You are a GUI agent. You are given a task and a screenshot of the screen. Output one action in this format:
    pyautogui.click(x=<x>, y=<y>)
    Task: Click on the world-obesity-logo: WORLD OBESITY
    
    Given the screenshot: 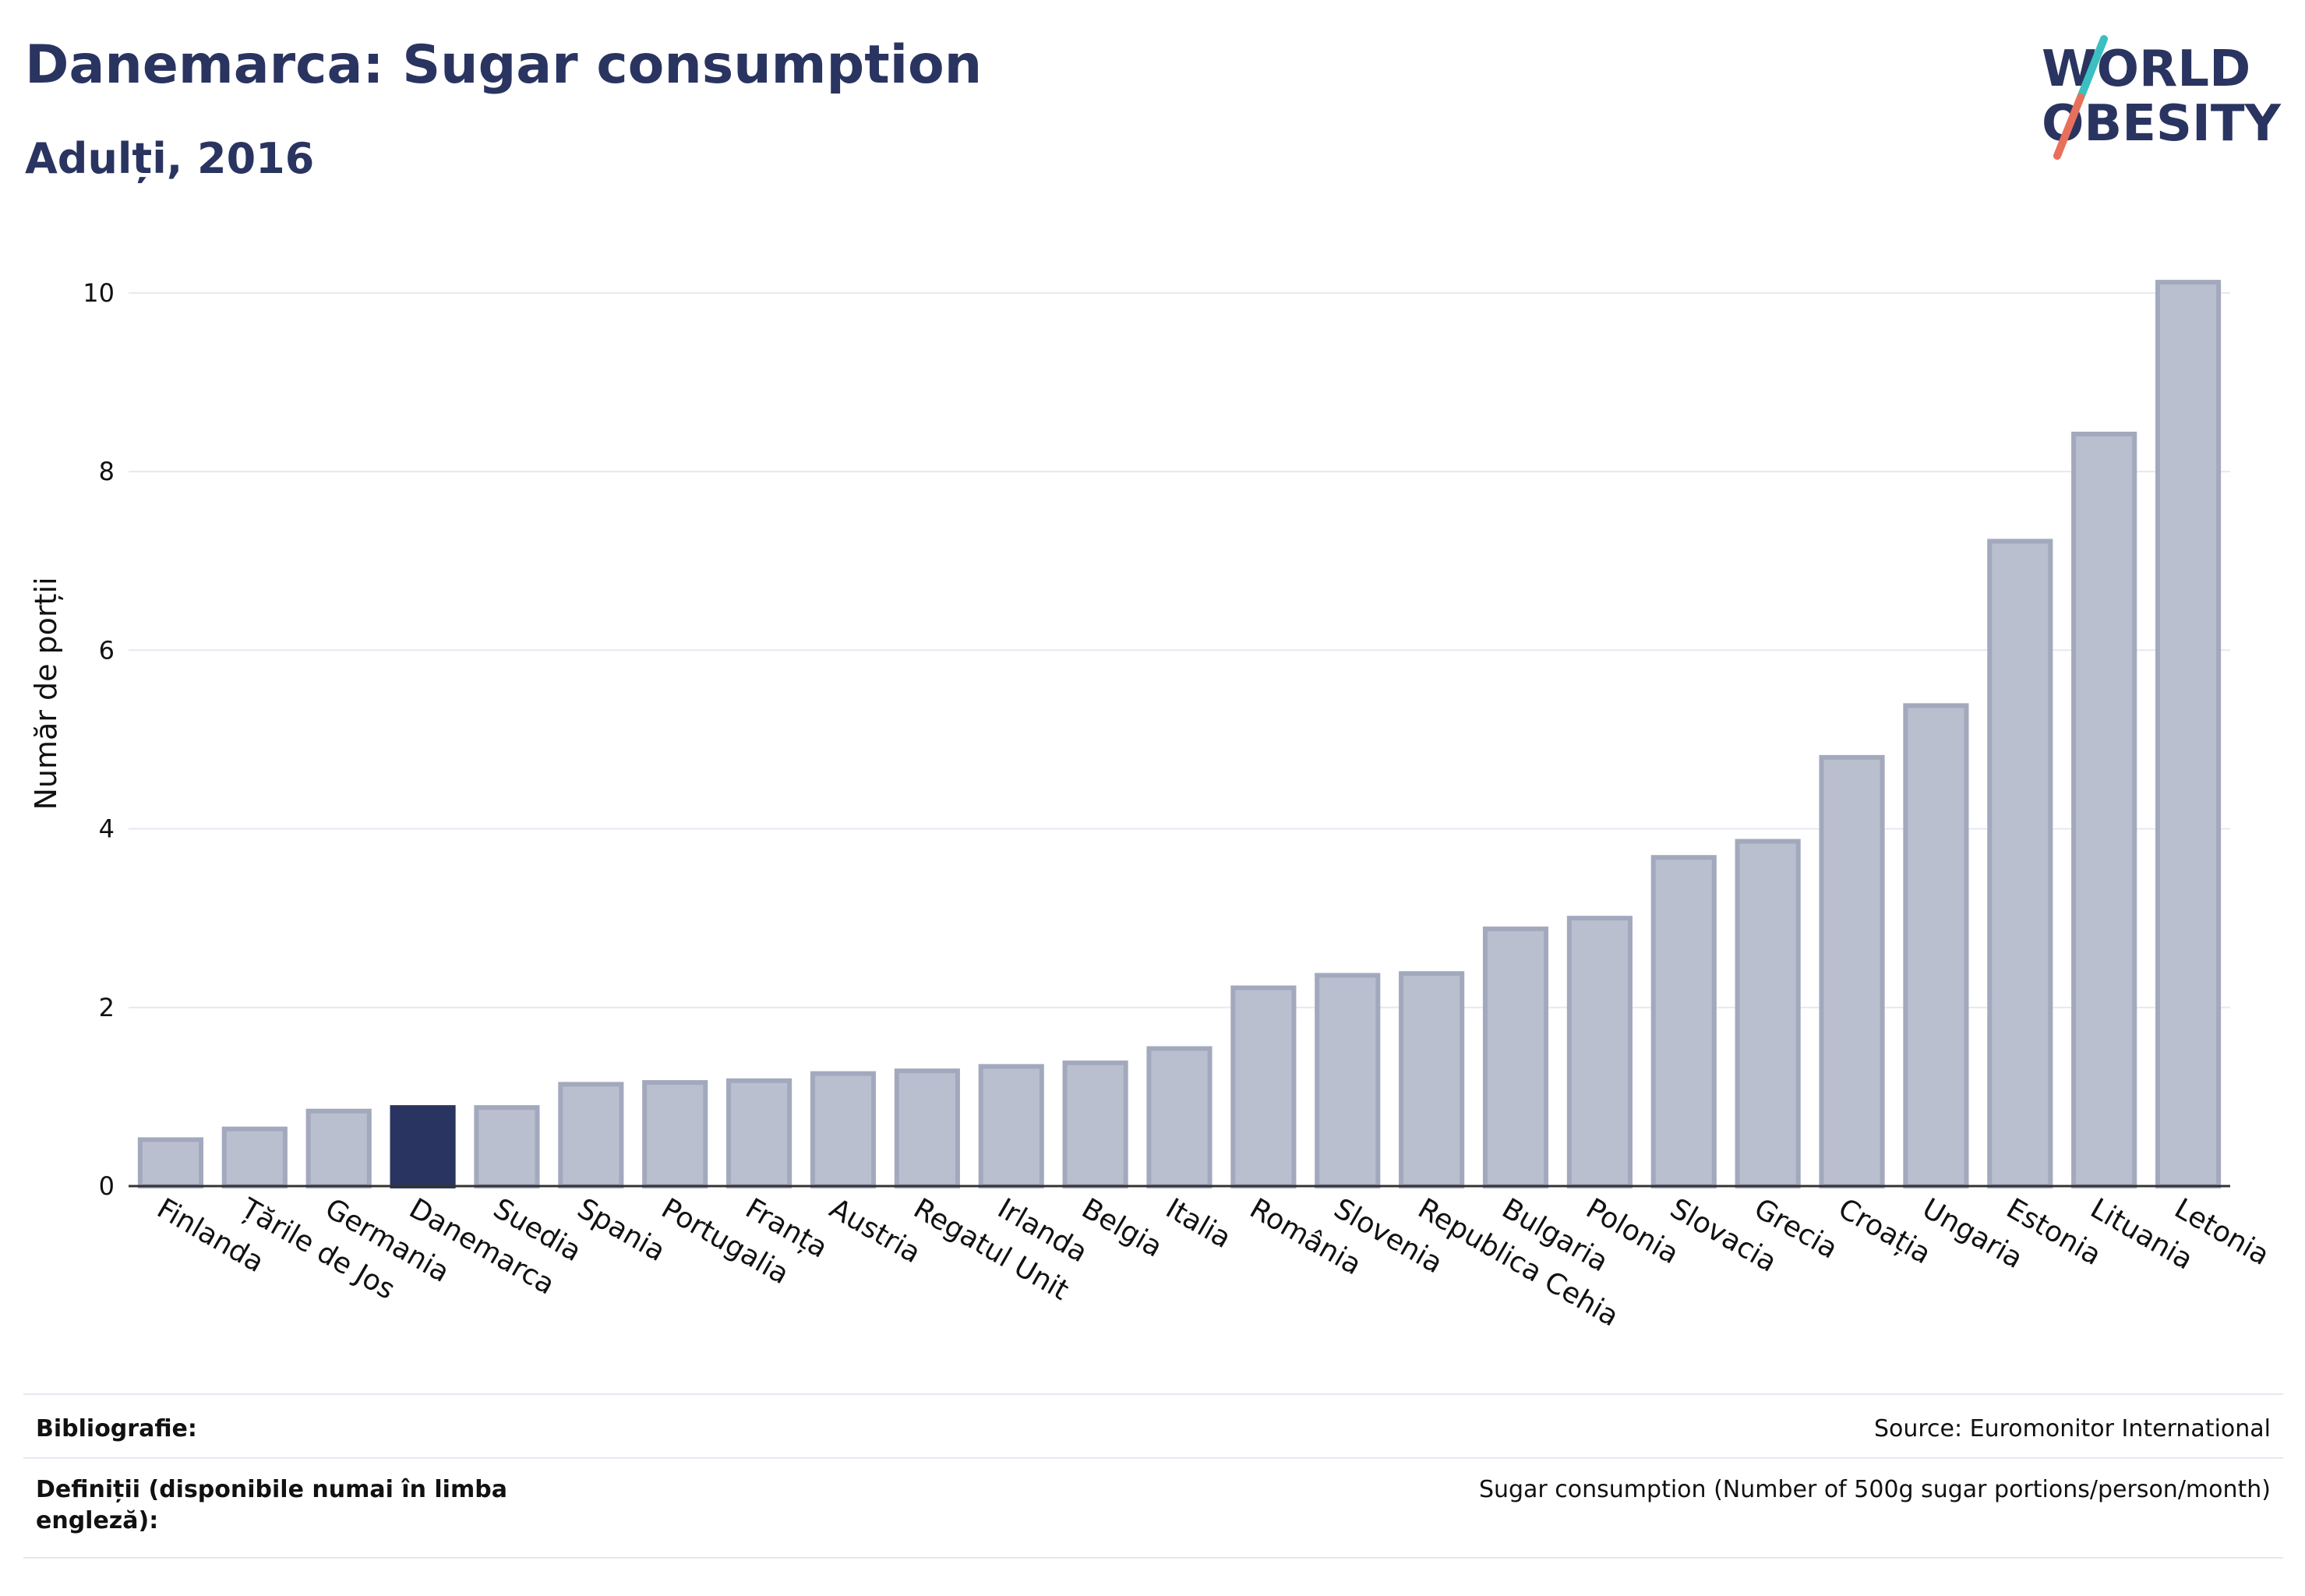 What is the action you would take?
    pyautogui.click(x=2161, y=97)
    